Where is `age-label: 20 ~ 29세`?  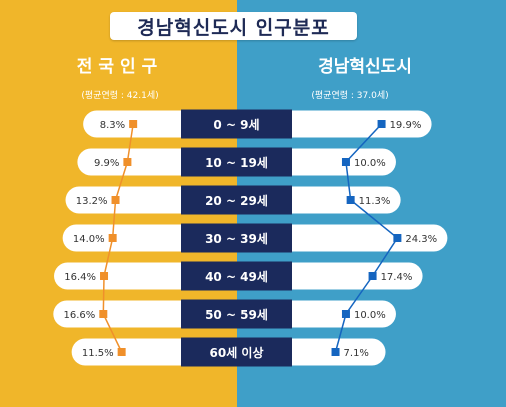 age-label: 20 ~ 29세 is located at coordinates (236, 200).